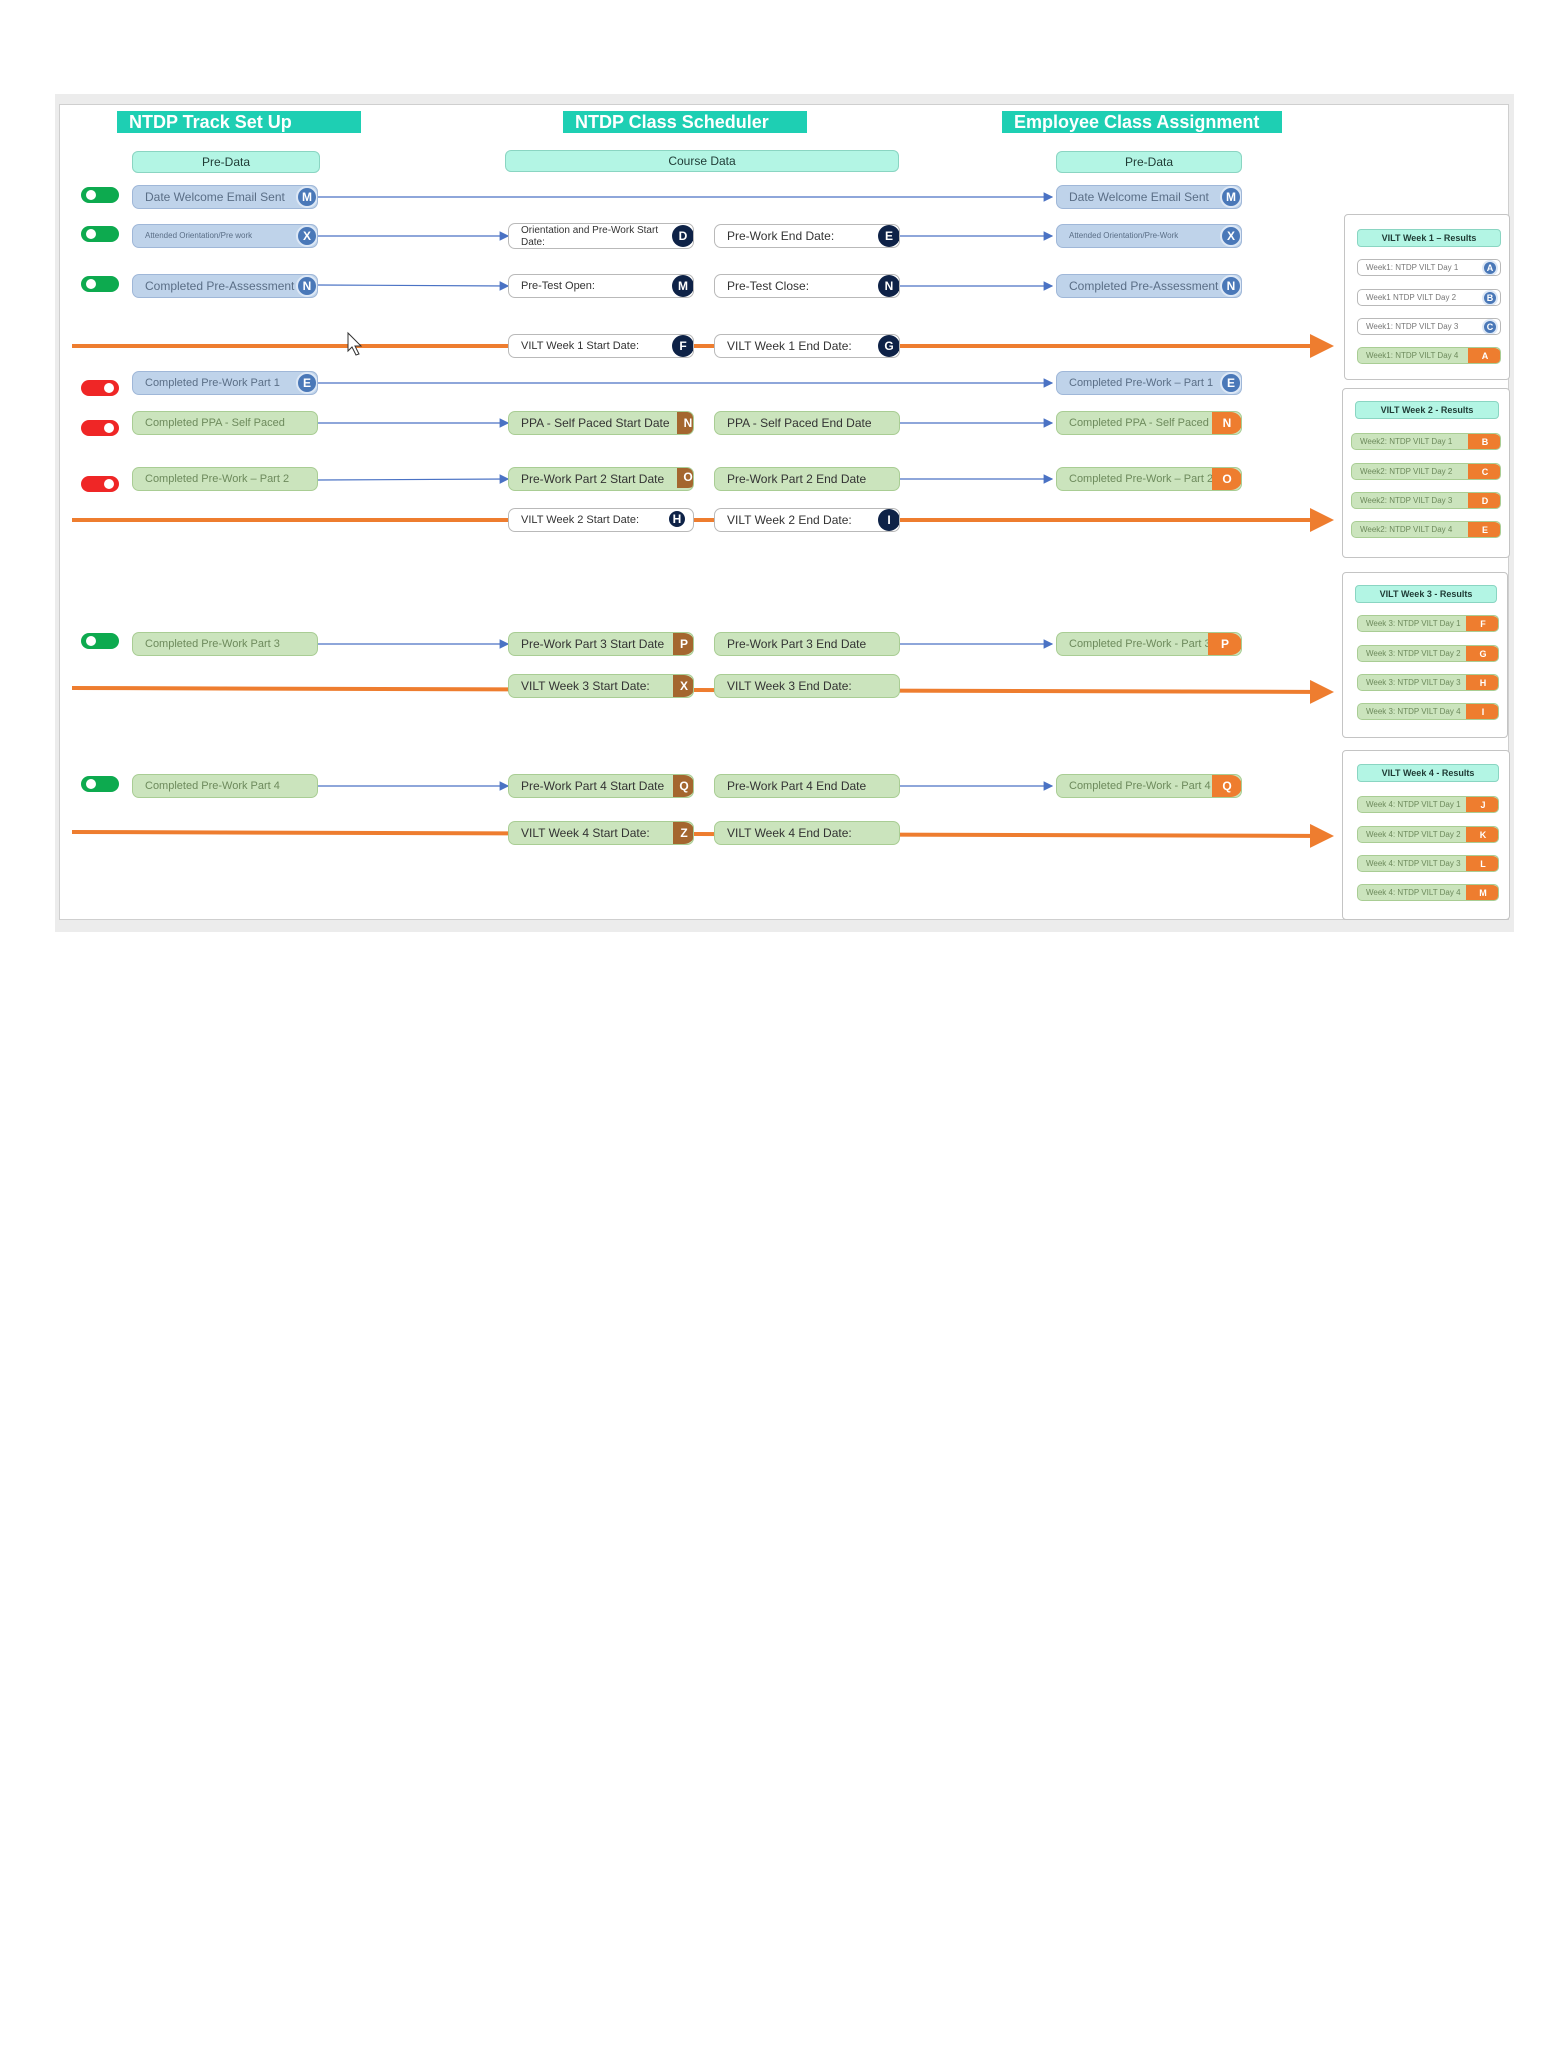 This screenshot has width=1564, height=2068. What do you see at coordinates (807, 833) in the screenshot?
I see `center-vilt4-end: VILT Week 4 End Date:` at bounding box center [807, 833].